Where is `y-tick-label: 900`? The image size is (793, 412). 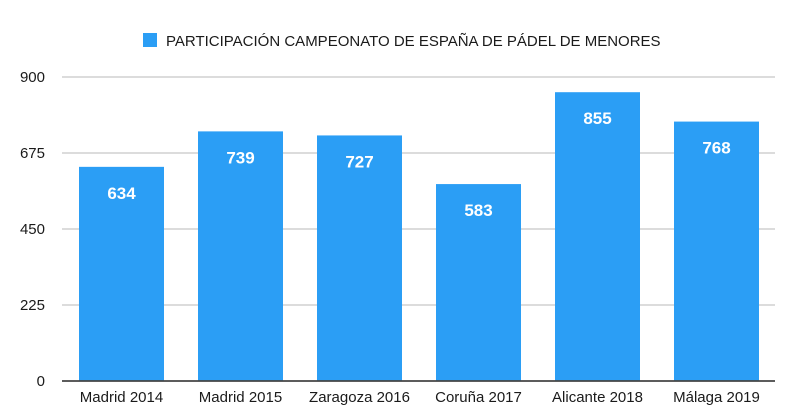
y-tick-label: 900 is located at coordinates (32, 77).